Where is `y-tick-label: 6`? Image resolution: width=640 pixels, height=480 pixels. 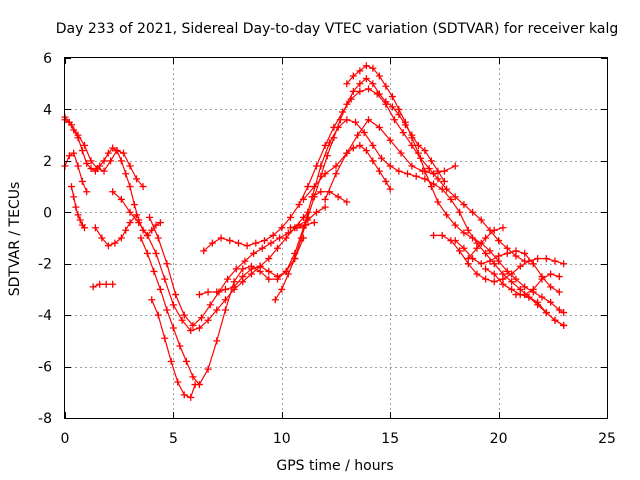
y-tick-label: 6 is located at coordinates (47, 59).